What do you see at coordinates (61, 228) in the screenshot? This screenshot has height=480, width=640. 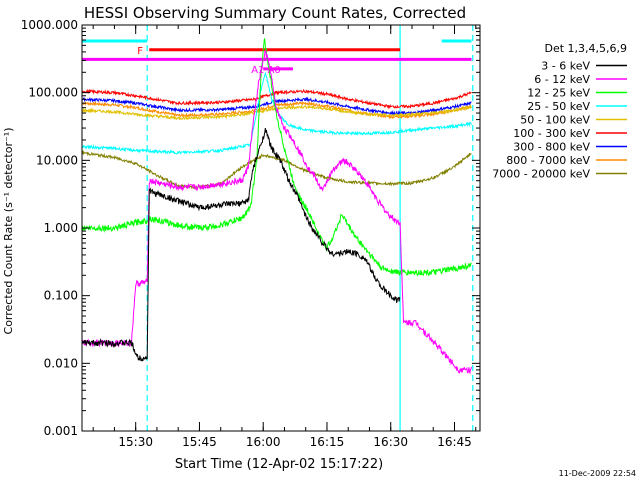 I see `y-tick-label-3: 1.000` at bounding box center [61, 228].